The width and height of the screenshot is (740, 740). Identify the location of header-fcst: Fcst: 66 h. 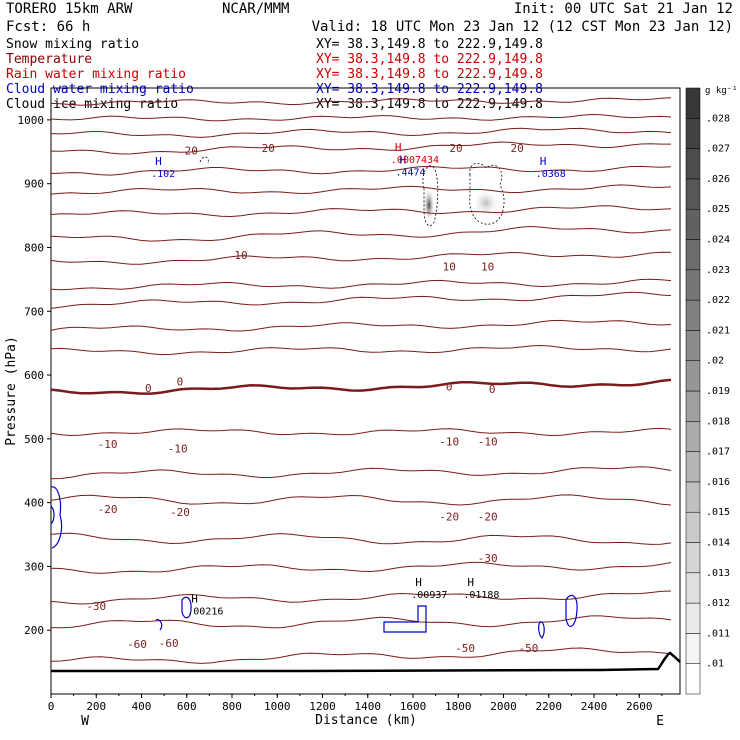
(48, 27).